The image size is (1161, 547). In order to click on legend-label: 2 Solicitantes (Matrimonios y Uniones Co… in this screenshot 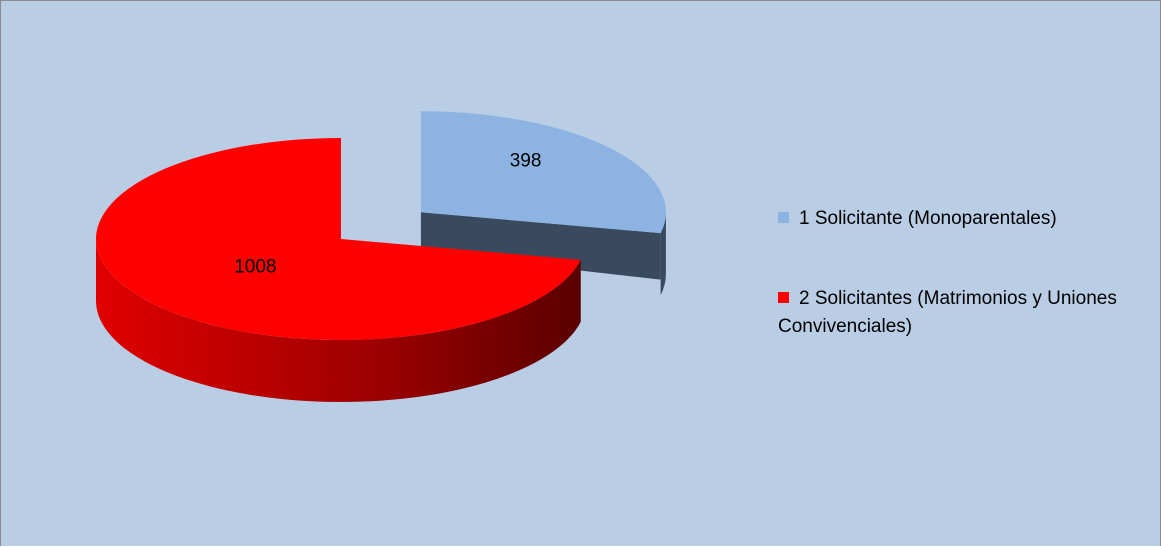, I will do `click(947, 312)`.